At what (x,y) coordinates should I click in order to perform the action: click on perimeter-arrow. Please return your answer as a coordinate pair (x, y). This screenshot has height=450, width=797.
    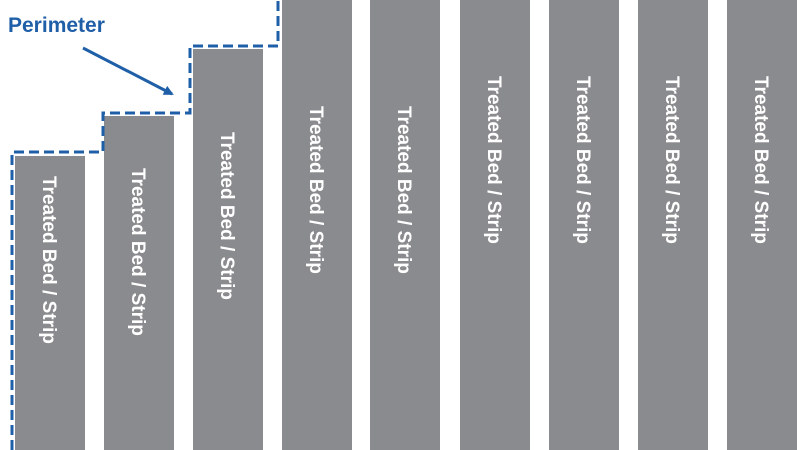
    Looking at the image, I should click on (128, 71).